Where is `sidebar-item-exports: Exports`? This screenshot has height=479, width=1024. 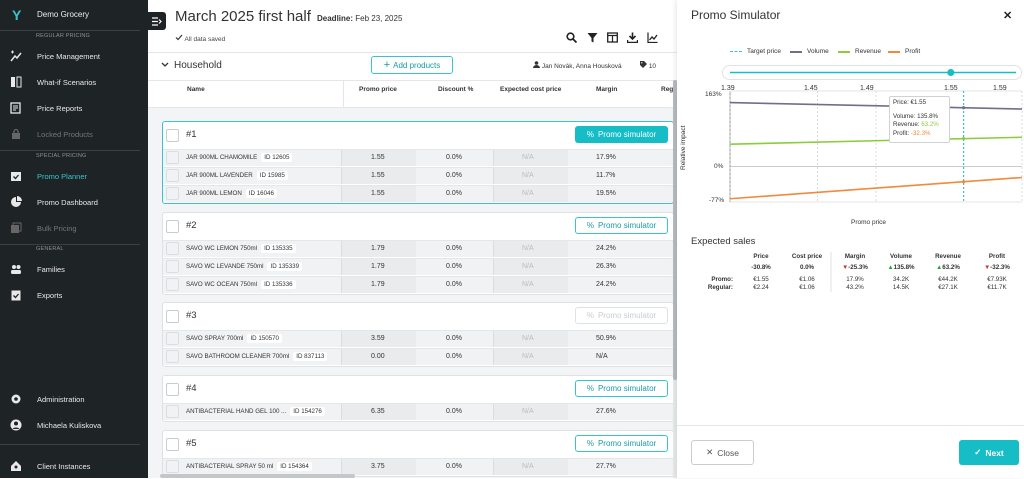
sidebar-item-exports: Exports is located at coordinates (74, 295).